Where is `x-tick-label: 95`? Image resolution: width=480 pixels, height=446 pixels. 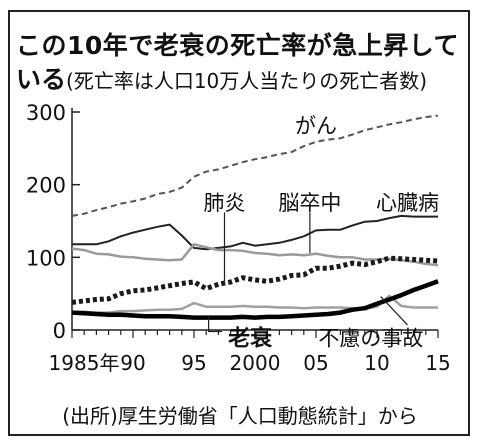 x-tick-label: 95 is located at coordinates (193, 363).